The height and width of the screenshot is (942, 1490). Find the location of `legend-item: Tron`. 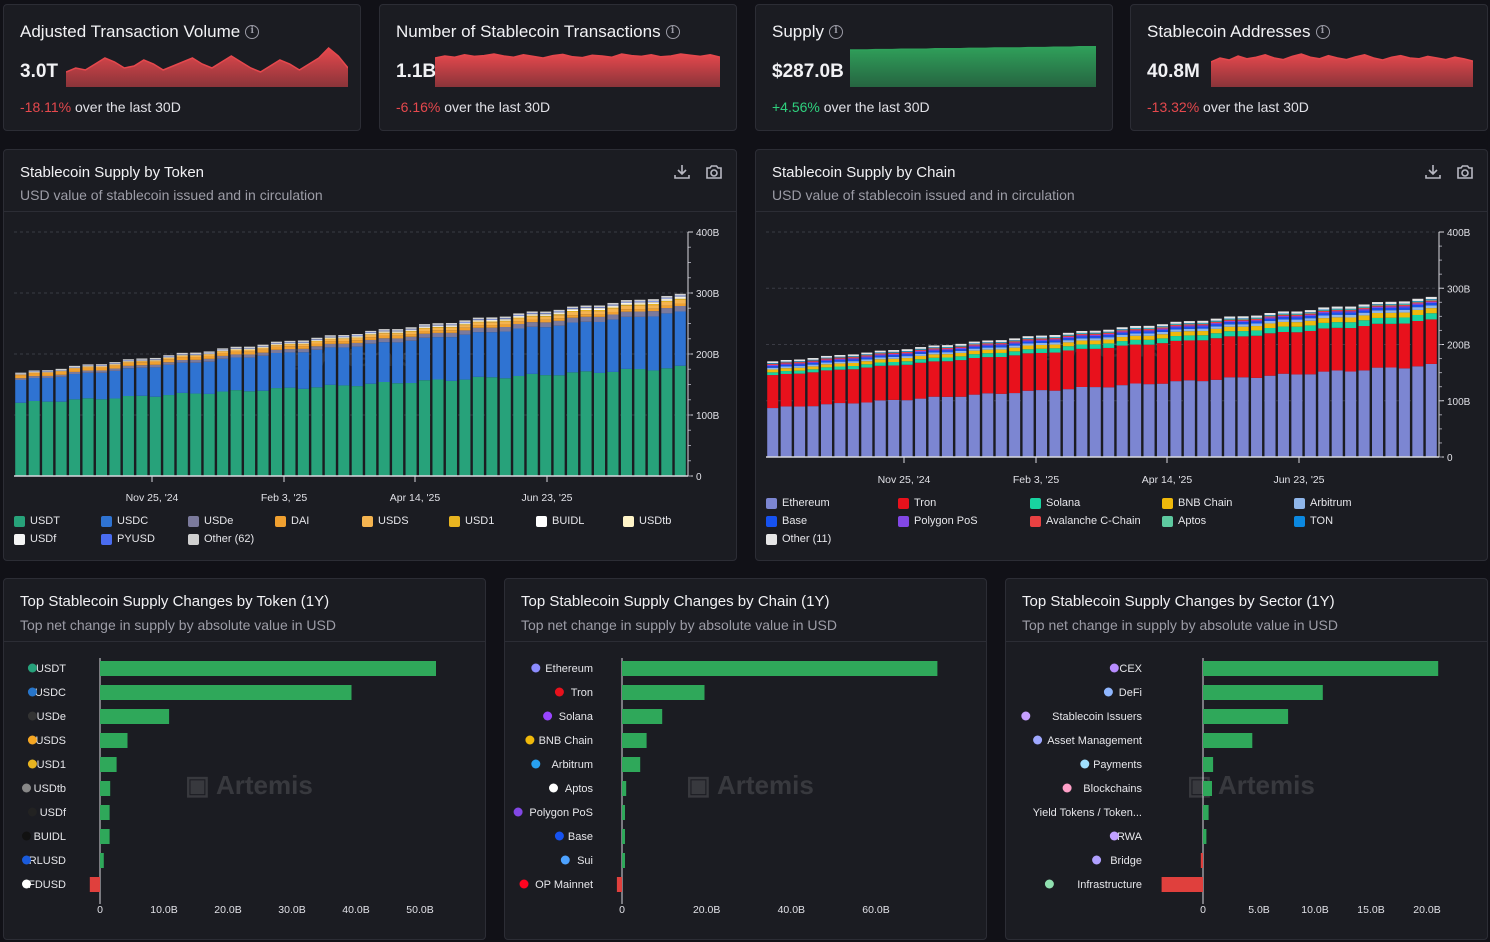

legend-item: Tron is located at coordinates (917, 503).